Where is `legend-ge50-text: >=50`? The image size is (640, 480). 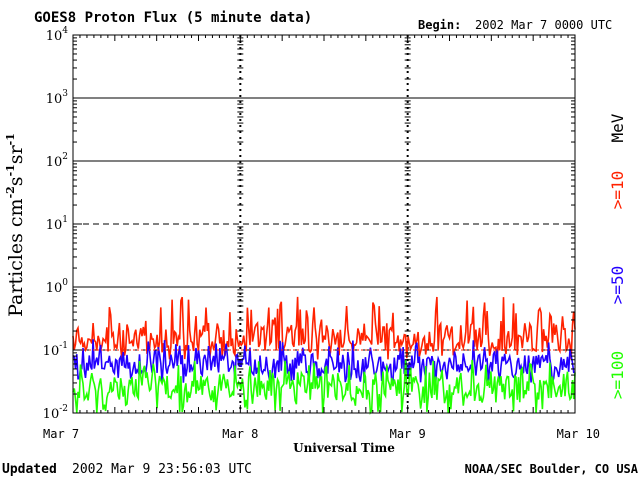
legend-ge50-text: >=50 is located at coordinates (617, 285).